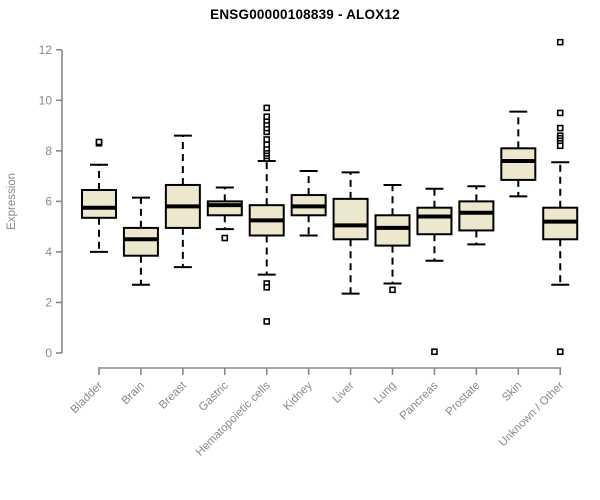 This screenshot has width=600, height=500. Describe the element at coordinates (140, 241) in the screenshot. I see `box-brain` at that location.